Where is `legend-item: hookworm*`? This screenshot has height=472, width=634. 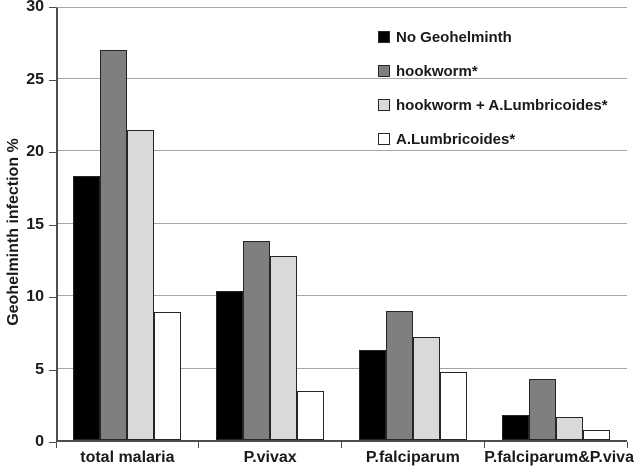
legend-item: hookworm* is located at coordinates (493, 71).